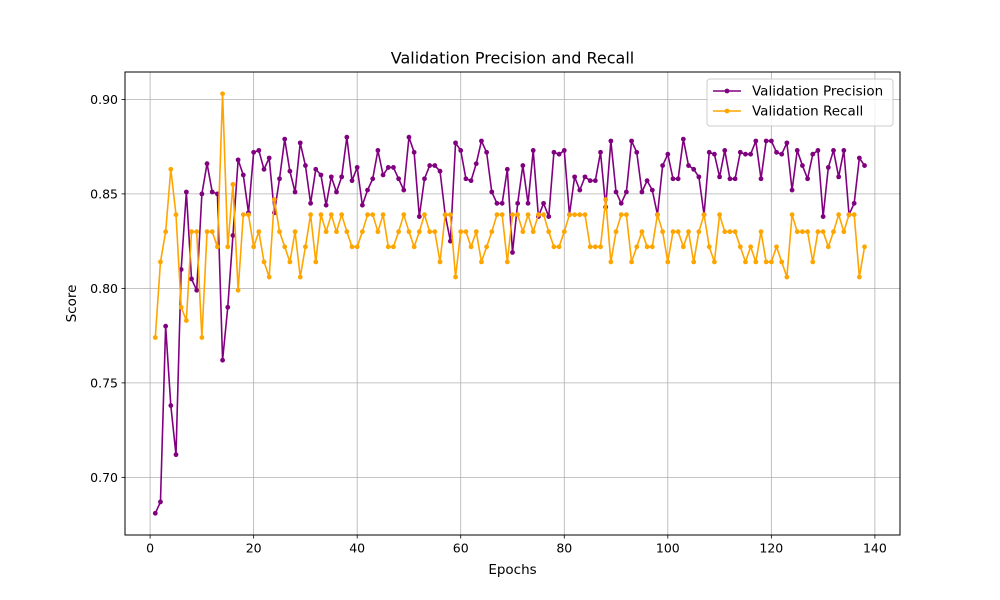 The height and width of the screenshot is (600, 1000). I want to click on x-tick-label: 140, so click(875, 548).